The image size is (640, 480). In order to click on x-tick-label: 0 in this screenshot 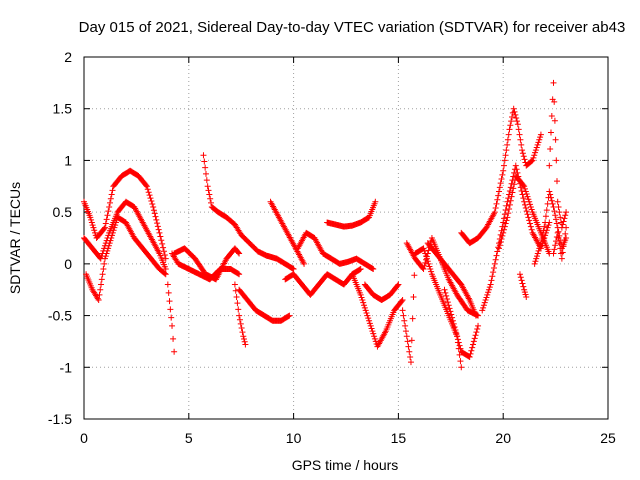, I will do `click(84, 438)`.